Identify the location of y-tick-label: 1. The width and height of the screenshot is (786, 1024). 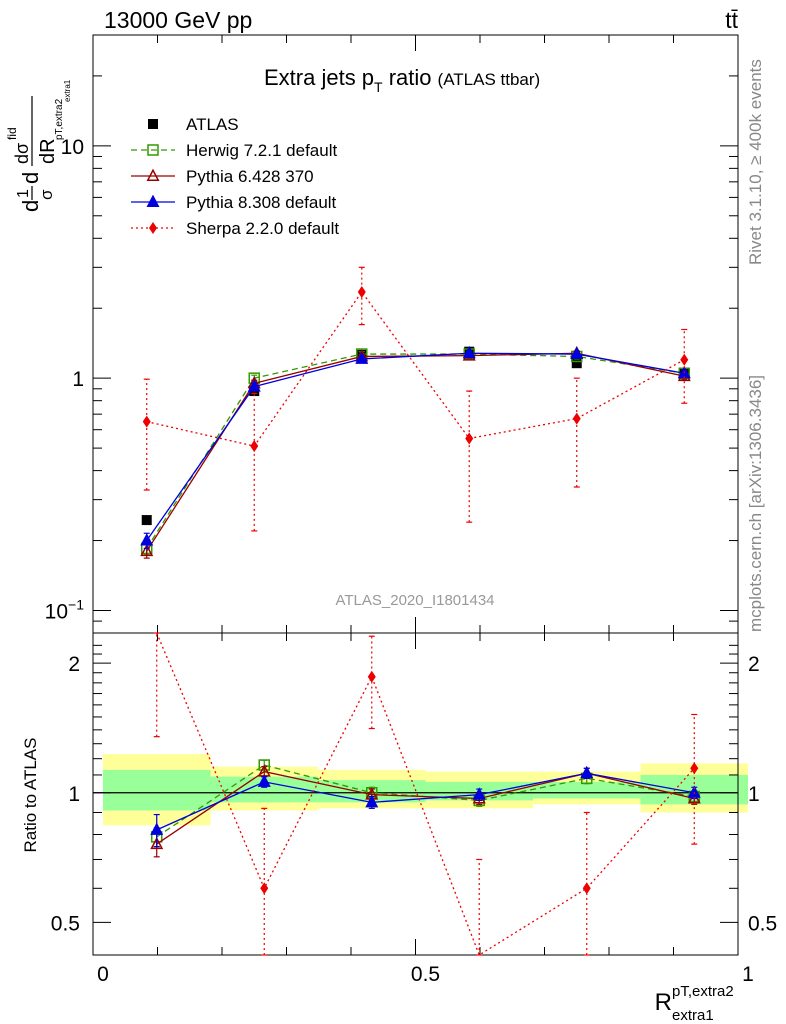
(78, 379).